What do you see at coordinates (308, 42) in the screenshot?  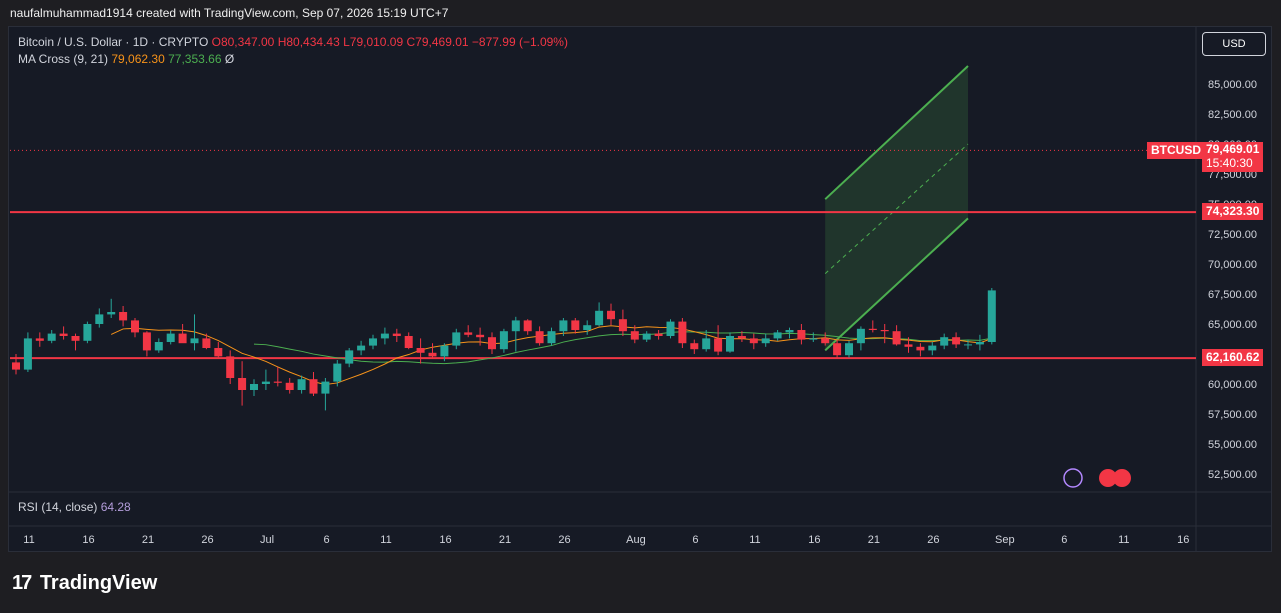 I see `ohlc-high: H80,434.43` at bounding box center [308, 42].